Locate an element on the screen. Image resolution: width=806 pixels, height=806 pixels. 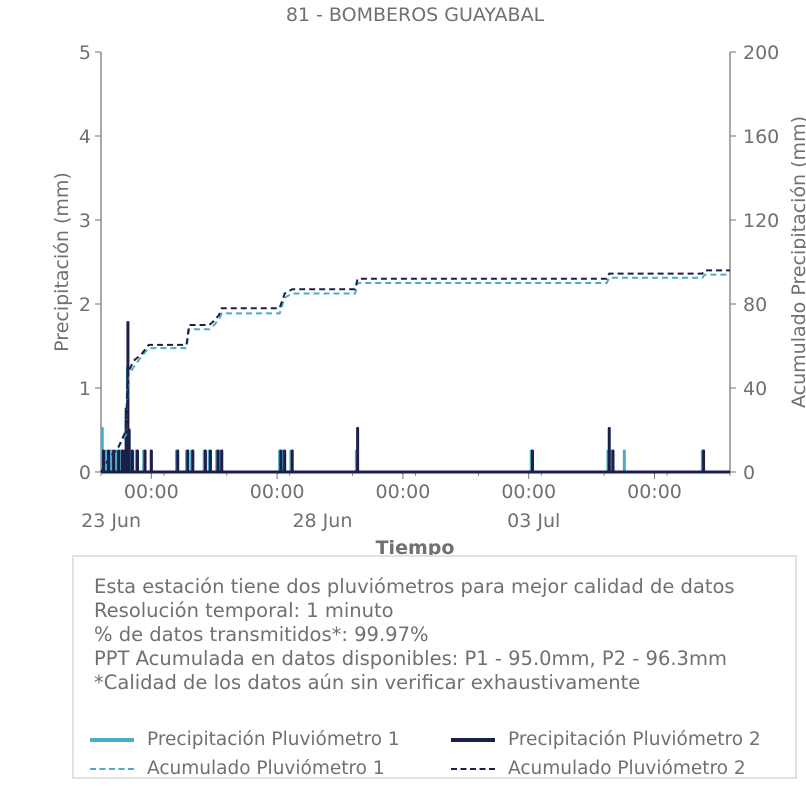
legend-label: Precipitación Pluviómetro 1 is located at coordinates (273, 739).